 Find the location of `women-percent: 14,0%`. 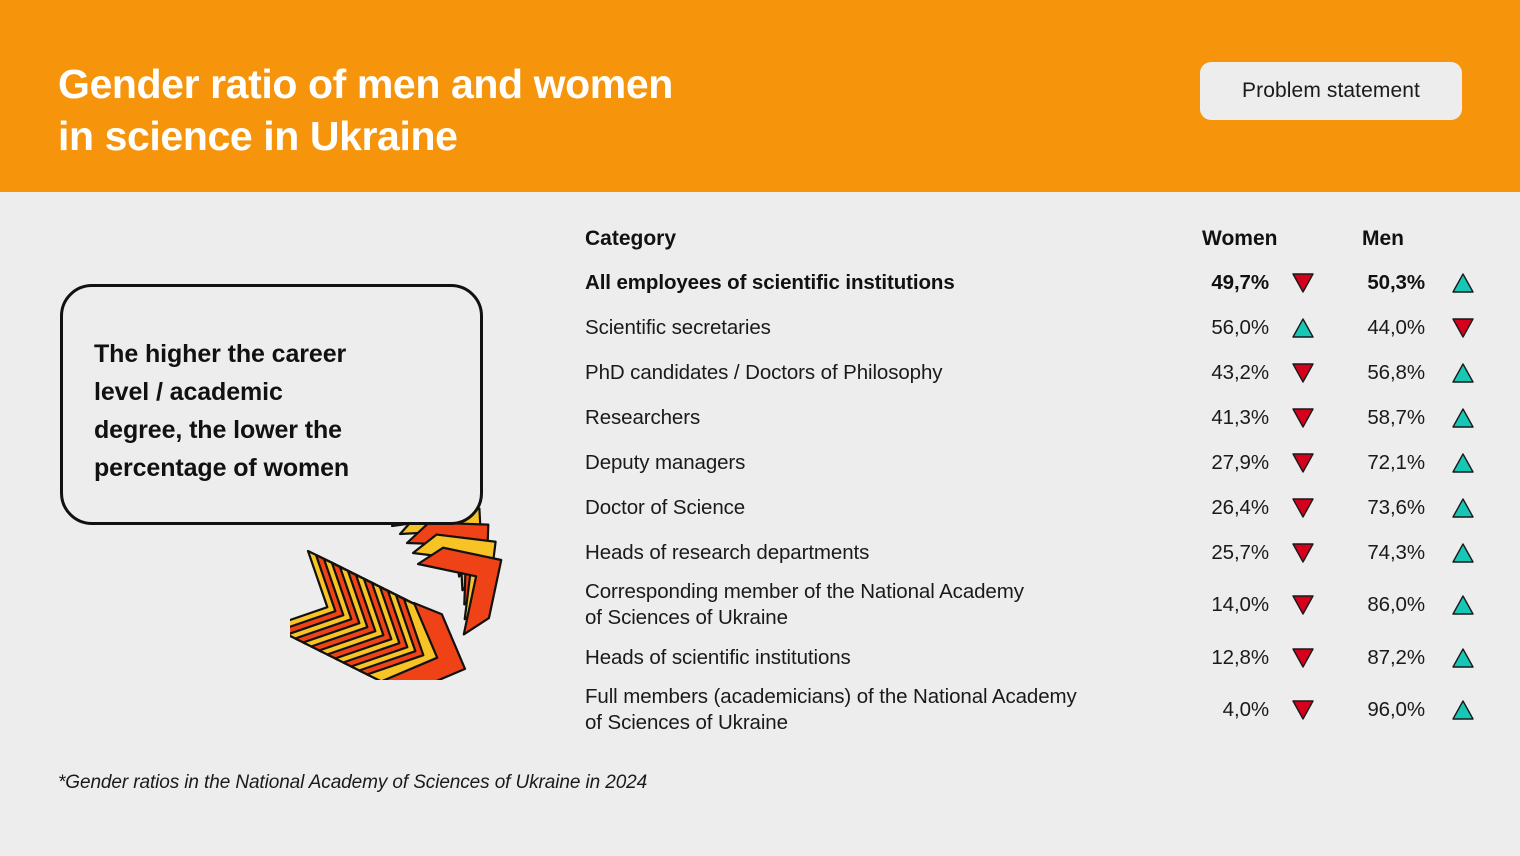

women-percent: 14,0% is located at coordinates (1240, 604).